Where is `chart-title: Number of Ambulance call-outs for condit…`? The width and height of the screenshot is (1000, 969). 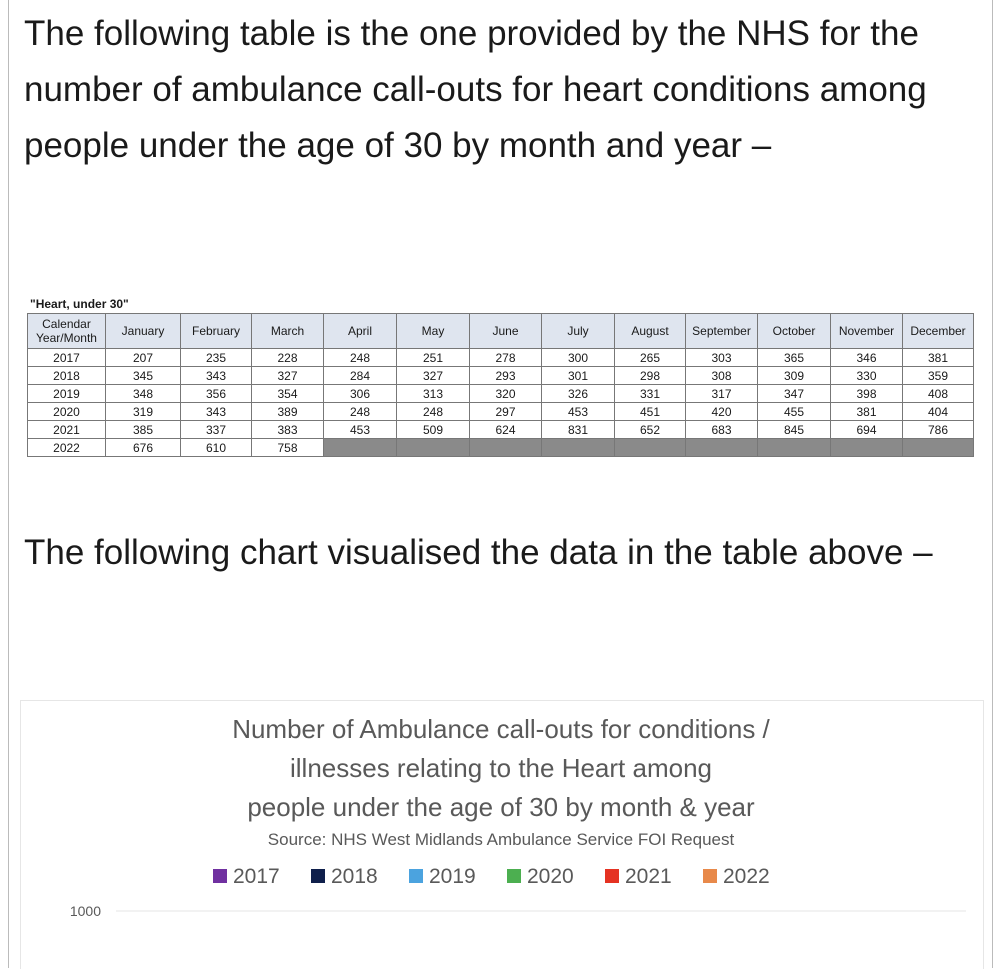
chart-title: Number of Ambulance call-outs for condit… is located at coordinates (501, 729).